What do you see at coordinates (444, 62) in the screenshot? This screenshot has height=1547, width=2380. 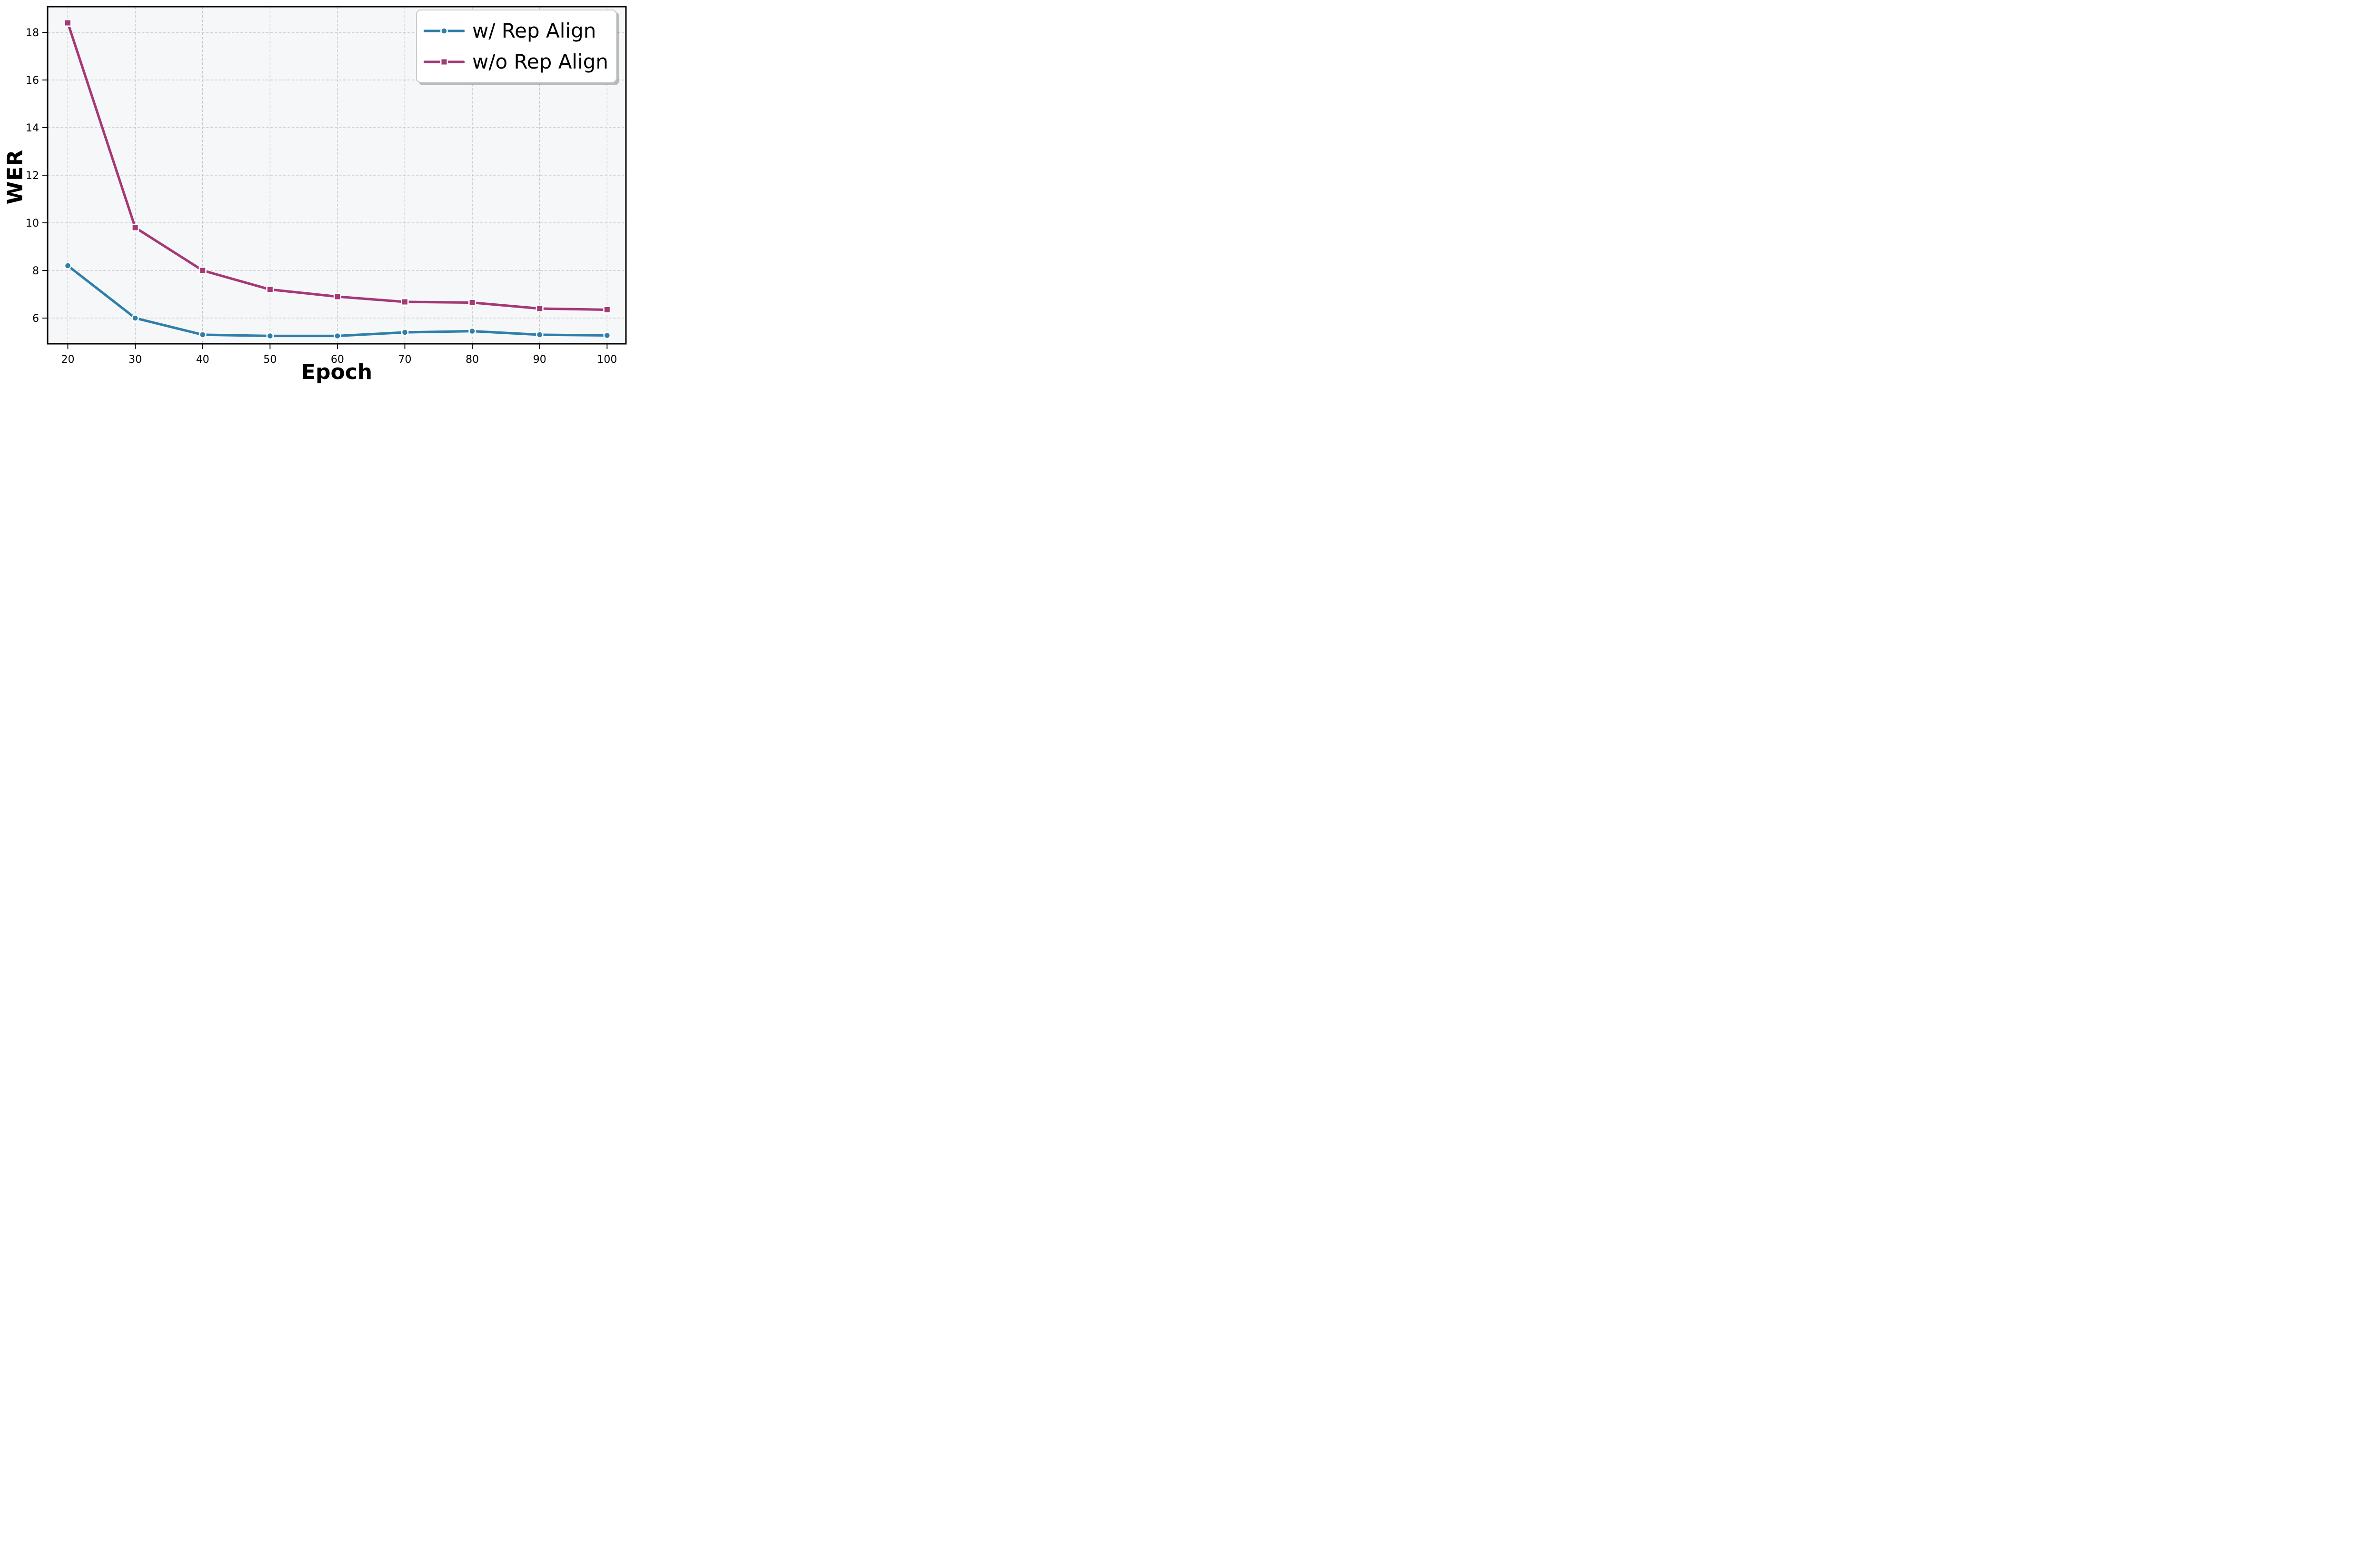 I see `legend-swatch-line-square-icon` at bounding box center [444, 62].